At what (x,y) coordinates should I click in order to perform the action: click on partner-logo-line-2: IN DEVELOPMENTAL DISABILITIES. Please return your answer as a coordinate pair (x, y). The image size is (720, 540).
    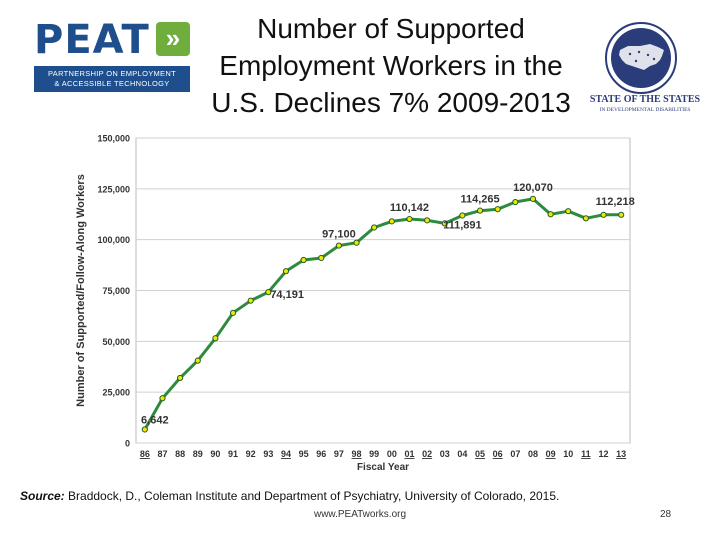
    Looking at the image, I should click on (645, 110).